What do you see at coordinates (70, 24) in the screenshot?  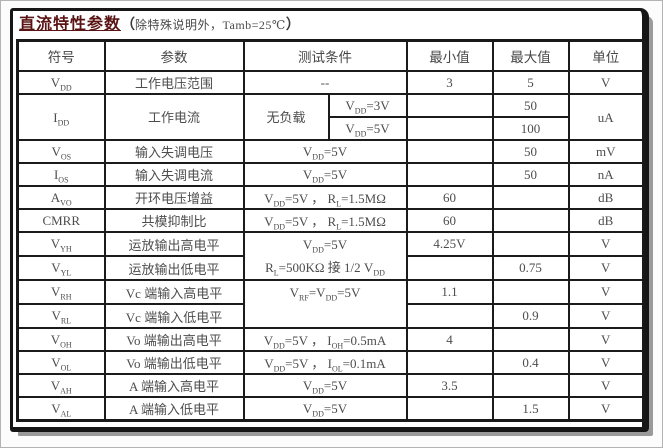 I see `title-main: 直流特性参数` at bounding box center [70, 24].